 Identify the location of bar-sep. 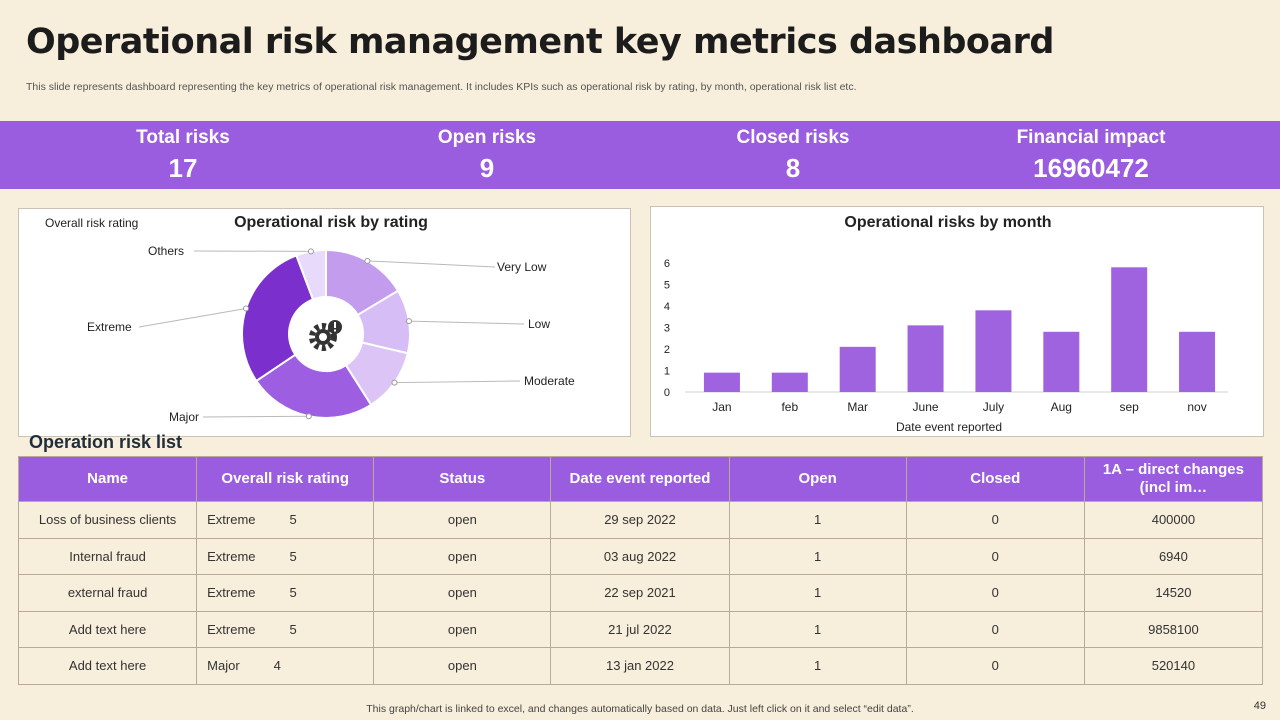
(1129, 329).